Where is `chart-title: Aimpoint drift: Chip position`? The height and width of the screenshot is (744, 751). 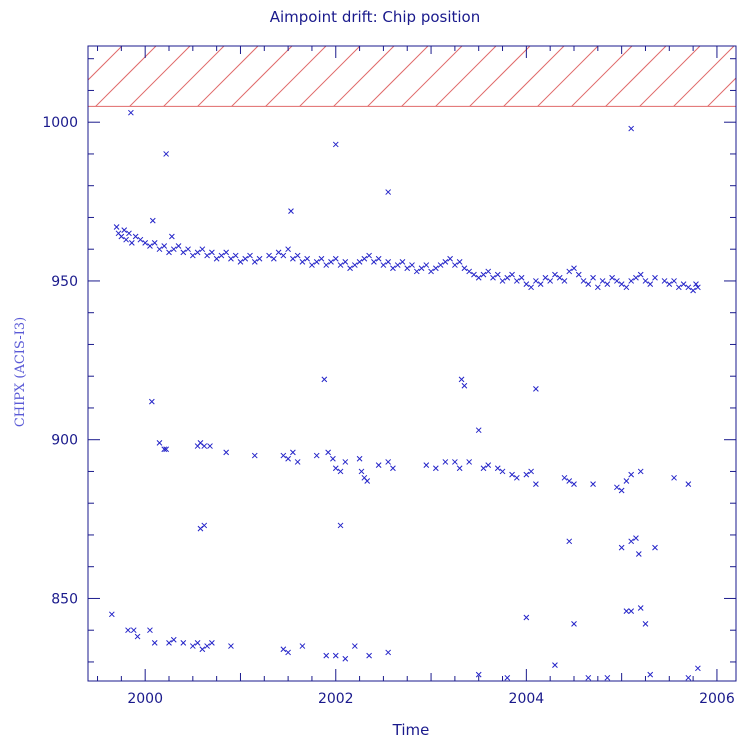 chart-title: Aimpoint drift: Chip position is located at coordinates (375, 17).